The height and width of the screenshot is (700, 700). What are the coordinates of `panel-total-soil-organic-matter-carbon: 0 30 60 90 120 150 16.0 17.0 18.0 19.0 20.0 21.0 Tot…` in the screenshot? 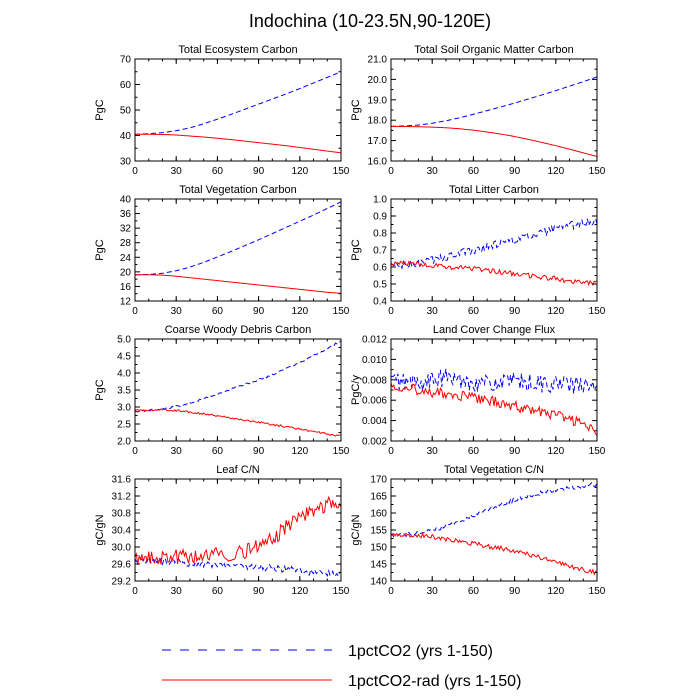 It's located at (478, 110).